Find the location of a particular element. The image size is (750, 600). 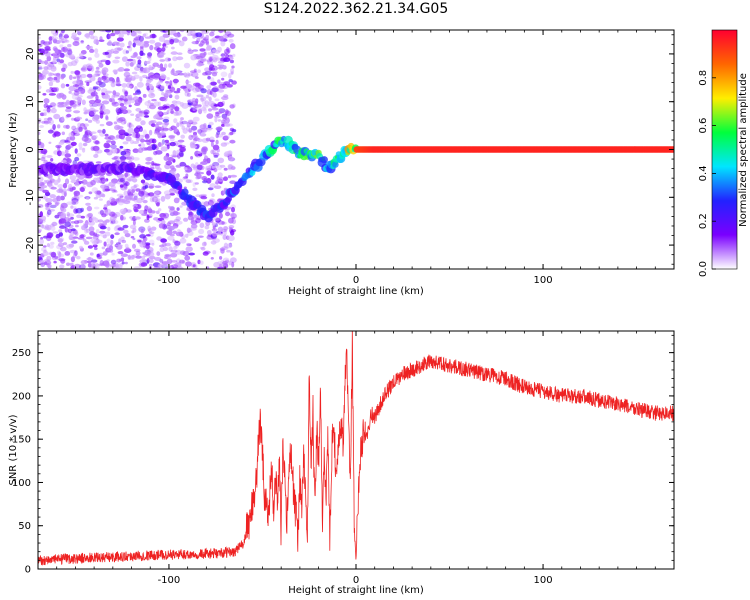

spectrogram-y-tick-label: 0 is located at coordinates (30, 149).